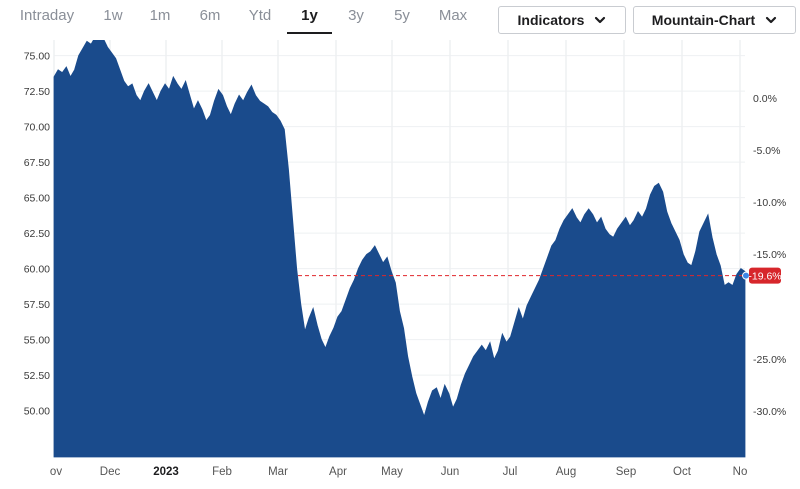  Describe the element at coordinates (766, 151) in the screenshot. I see `y-right-tick-label: -5.0%` at that location.